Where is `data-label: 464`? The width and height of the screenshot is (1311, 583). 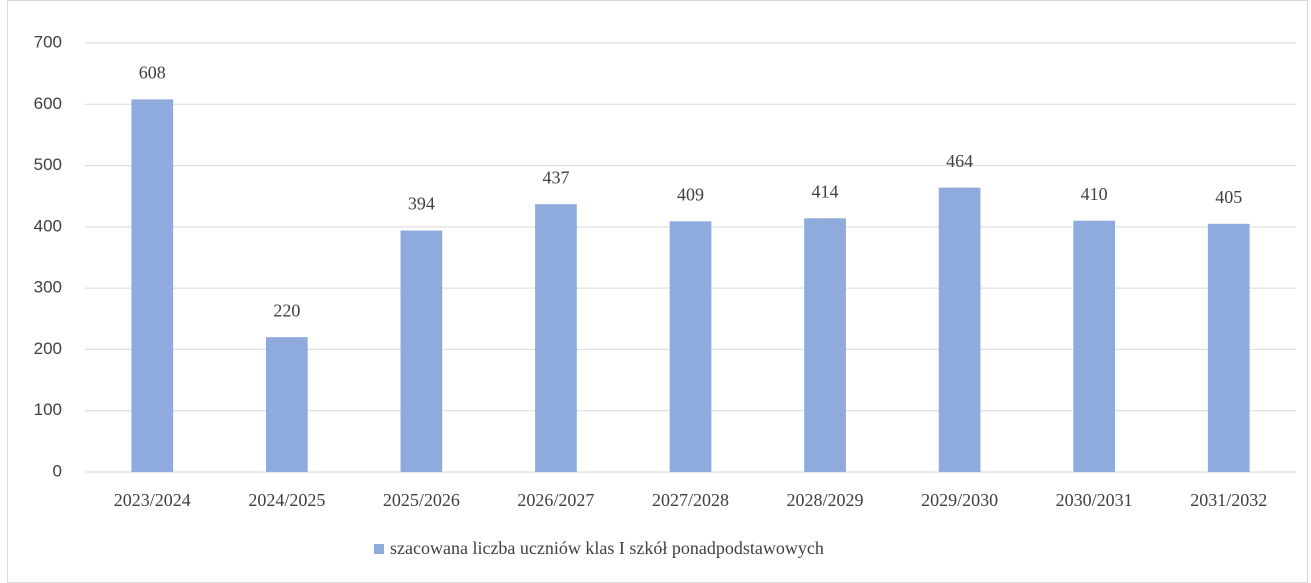 data-label: 464 is located at coordinates (959, 161).